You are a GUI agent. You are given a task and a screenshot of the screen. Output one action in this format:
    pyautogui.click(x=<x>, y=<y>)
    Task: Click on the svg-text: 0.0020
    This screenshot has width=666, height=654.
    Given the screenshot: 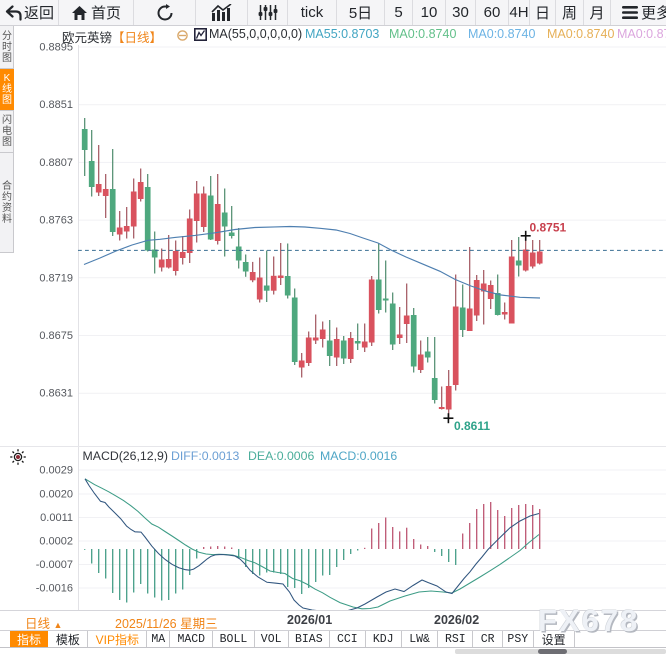 What is the action you would take?
    pyautogui.click(x=56, y=495)
    